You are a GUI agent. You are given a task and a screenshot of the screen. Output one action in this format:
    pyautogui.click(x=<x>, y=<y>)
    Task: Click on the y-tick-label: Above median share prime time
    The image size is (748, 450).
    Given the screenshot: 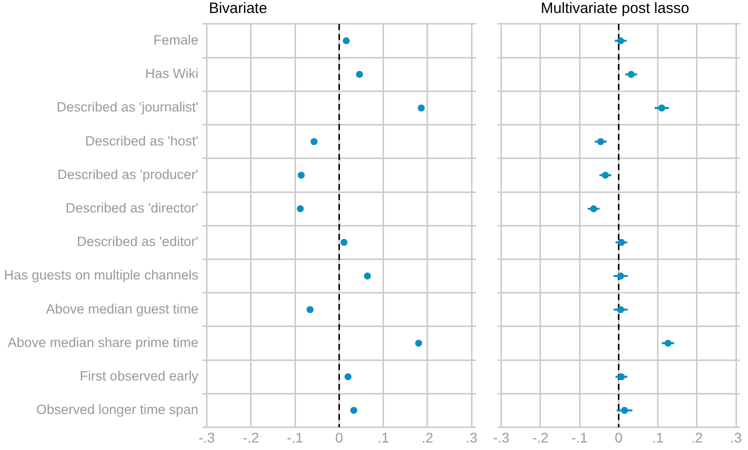 What is the action you would take?
    pyautogui.click(x=103, y=342)
    